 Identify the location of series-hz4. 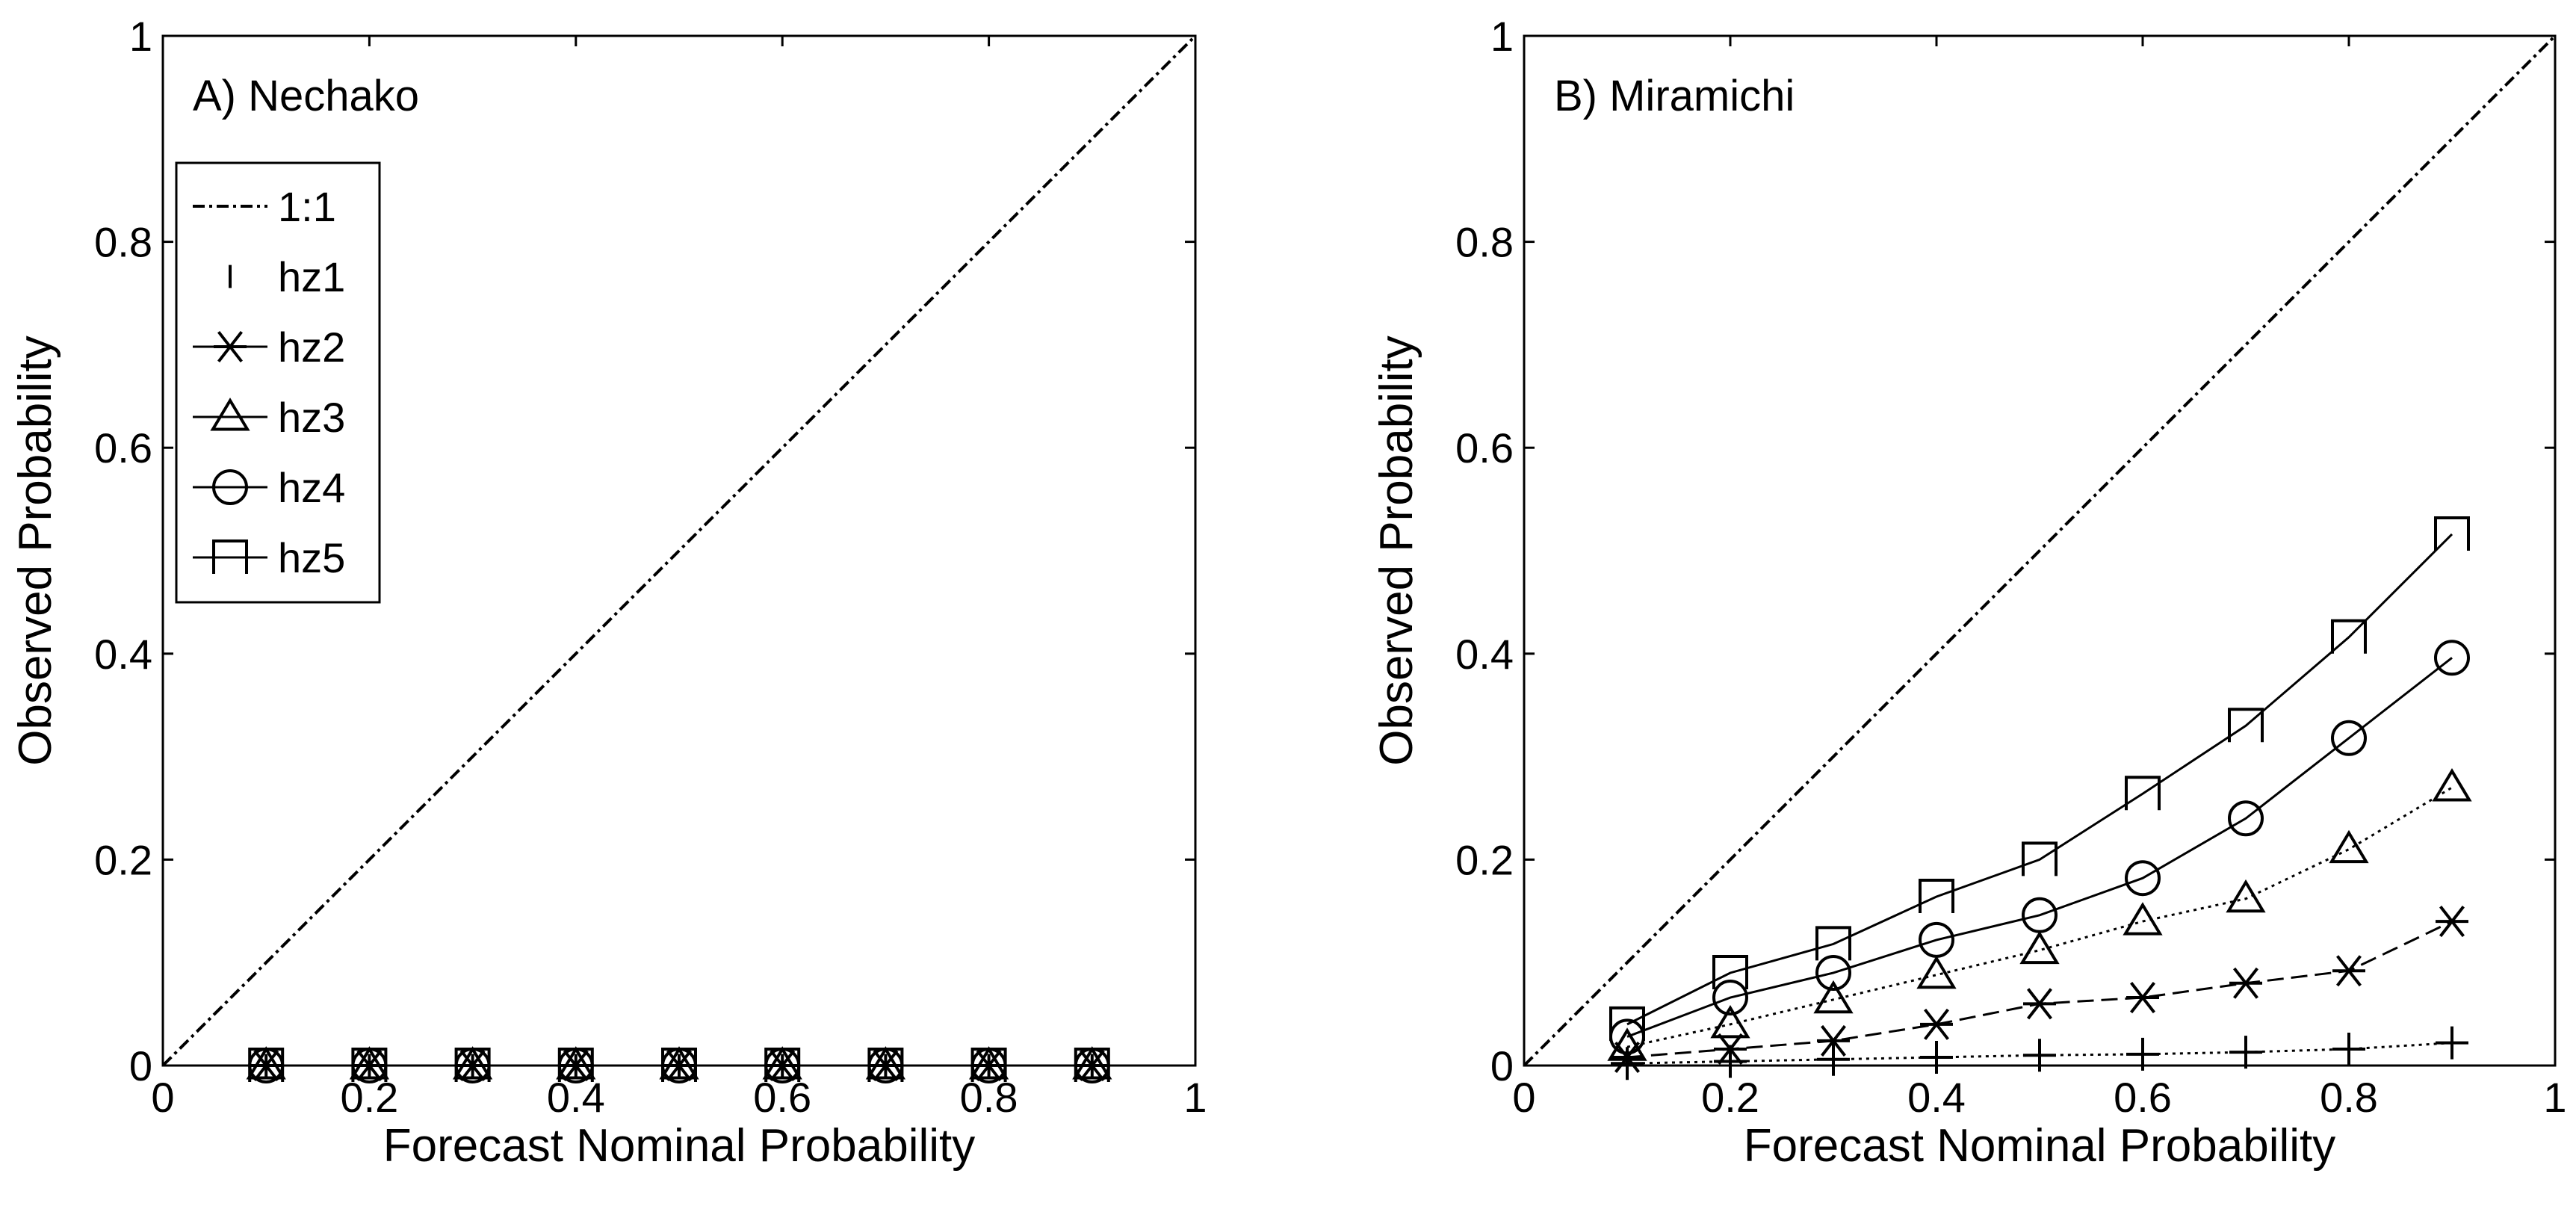
(2039, 847).